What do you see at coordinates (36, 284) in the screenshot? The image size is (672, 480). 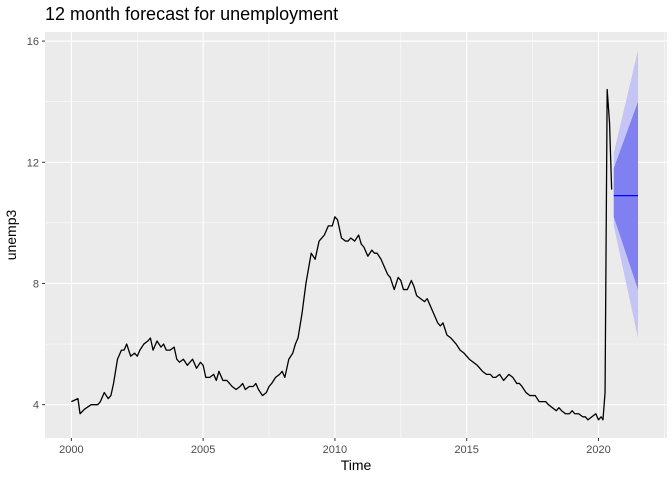 I see `y-tick-label: 8` at bounding box center [36, 284].